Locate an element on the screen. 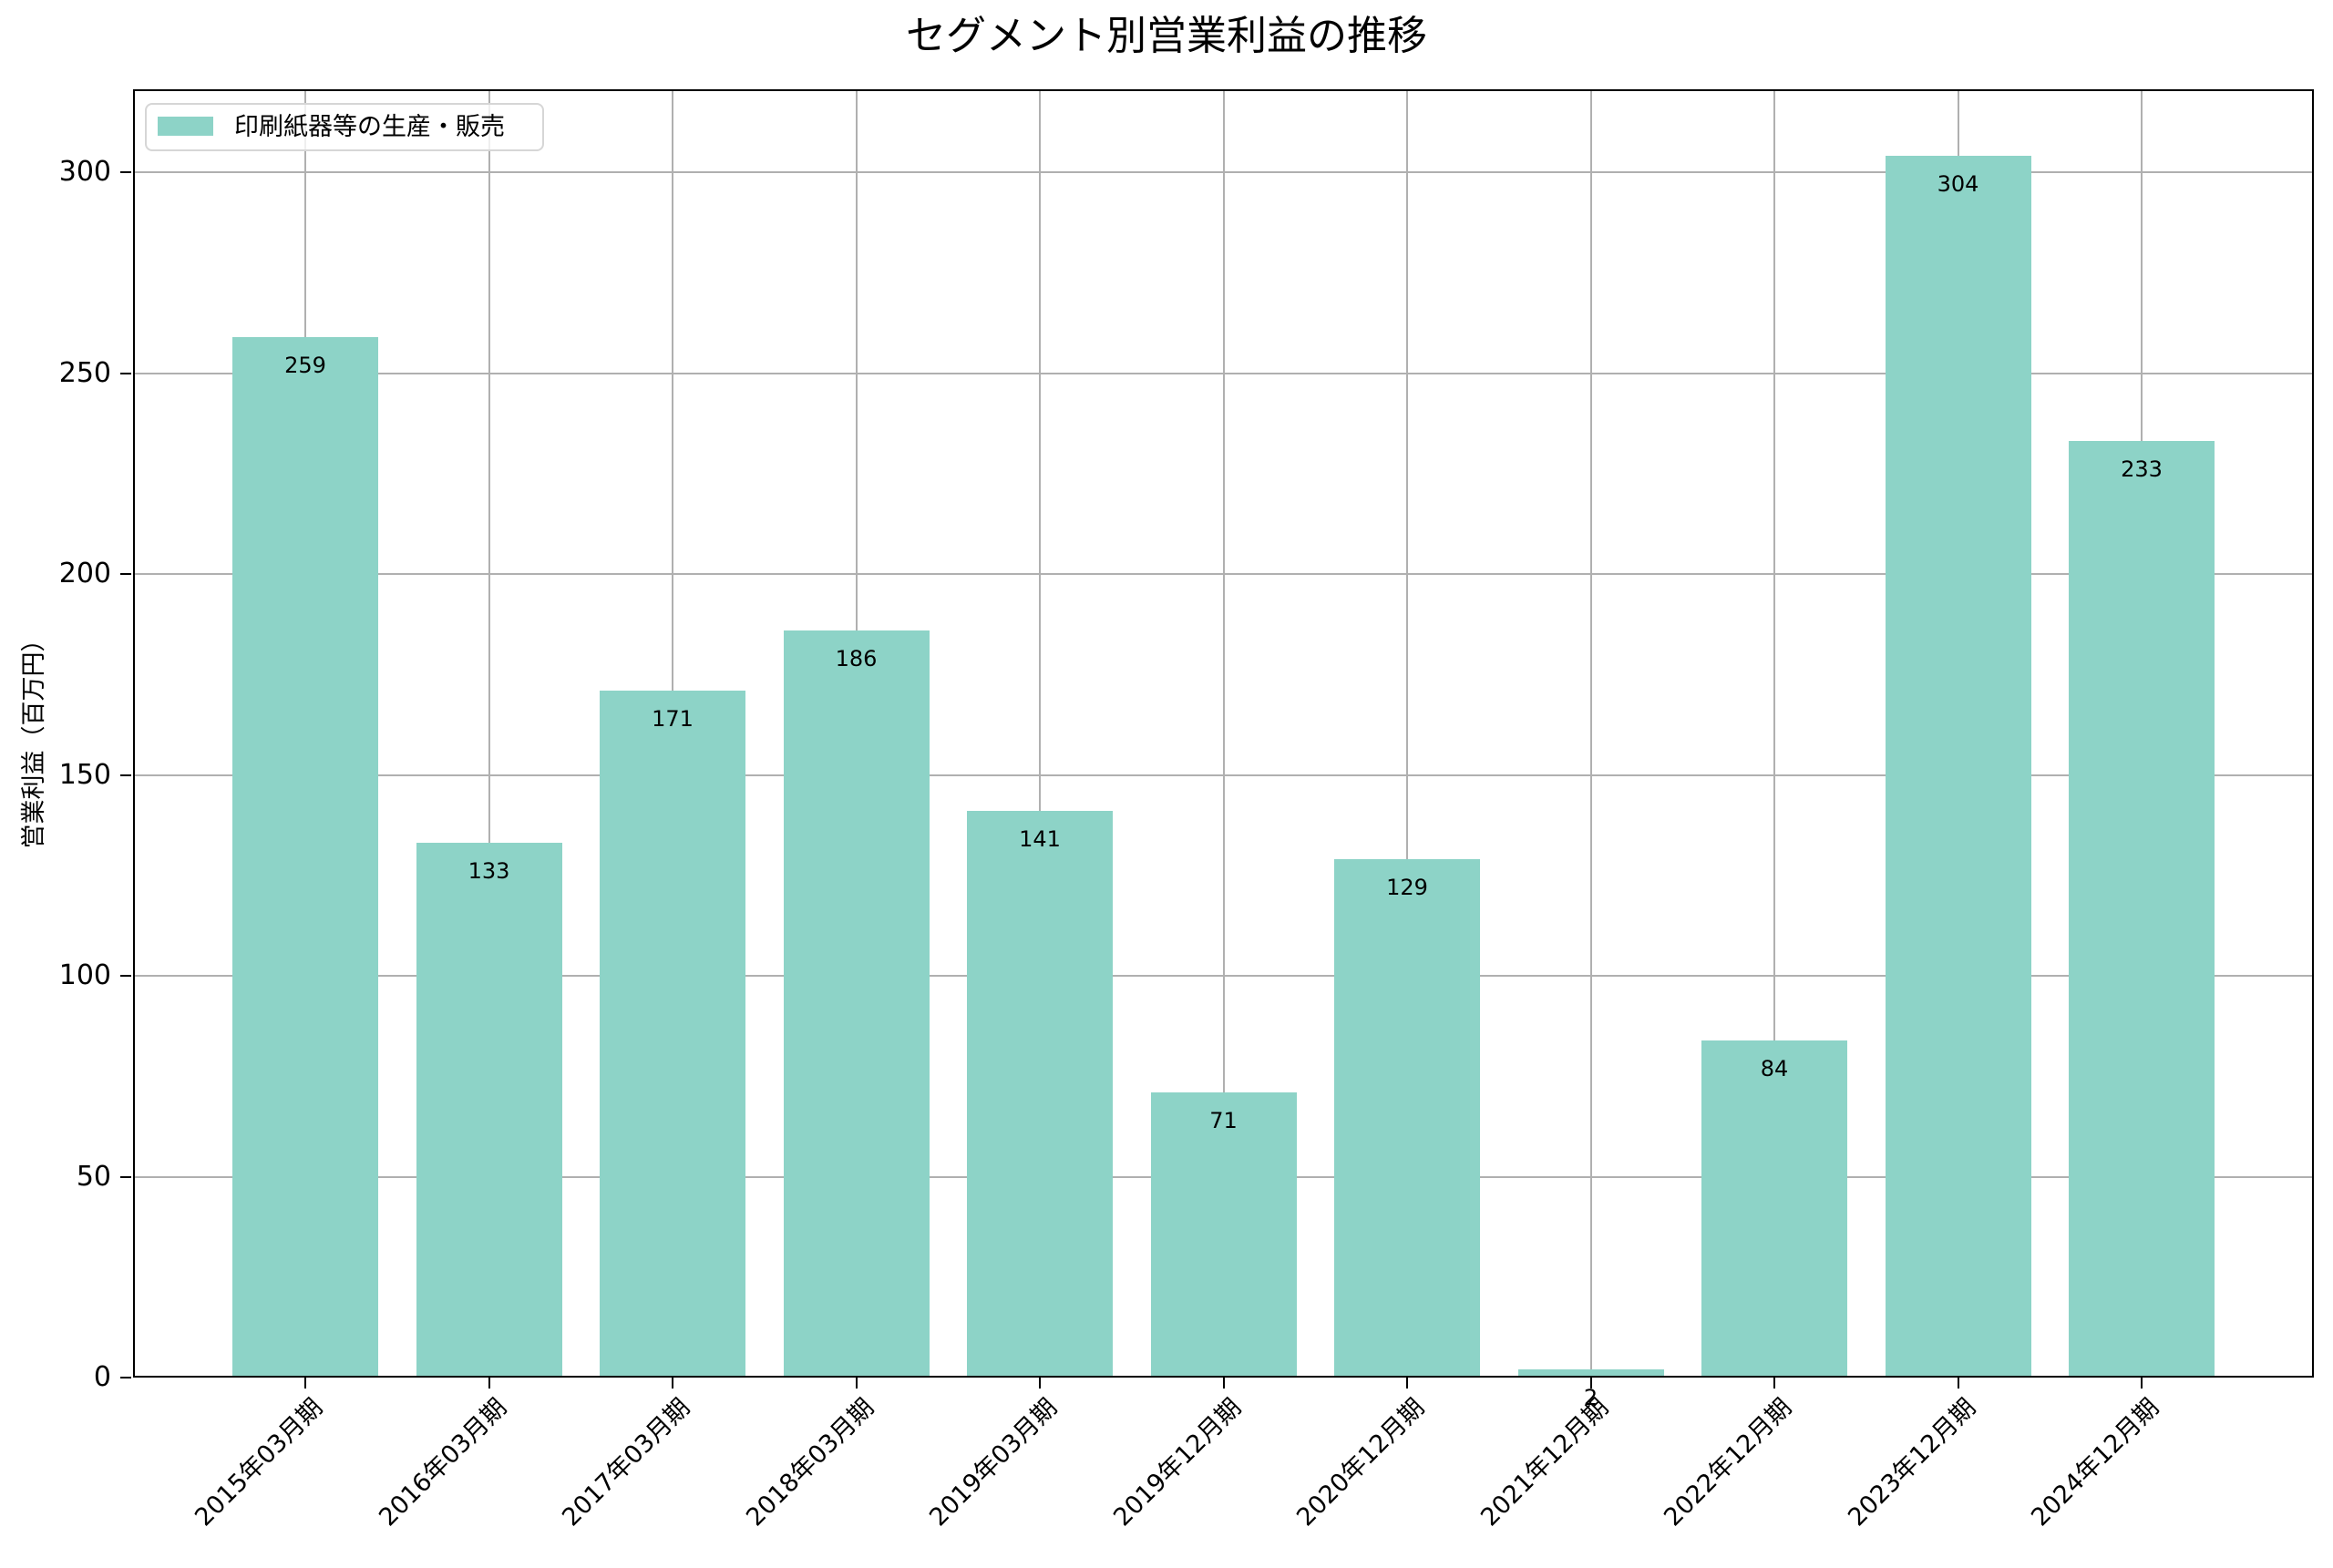 Image resolution: width=2333 pixels, height=1568 pixels. y-tick-label: 0 is located at coordinates (102, 1377).